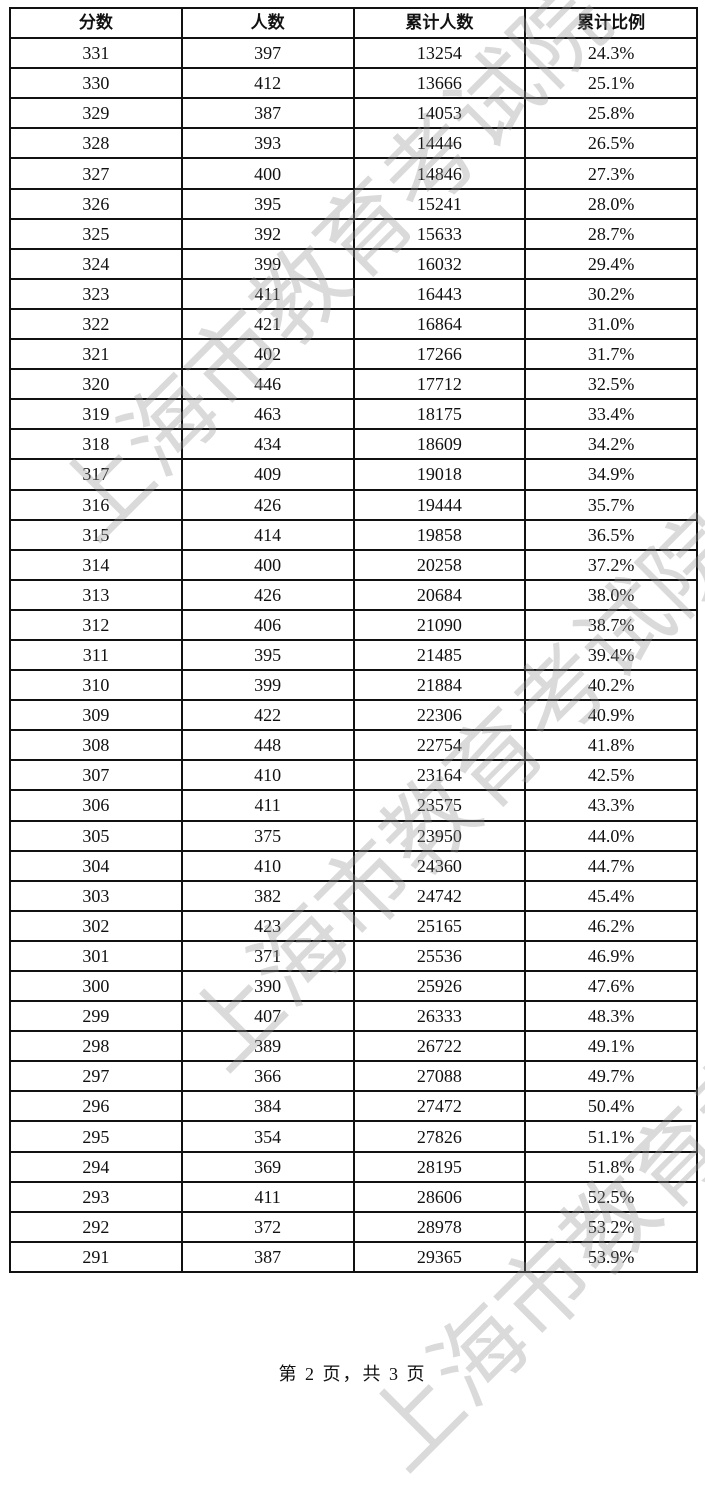 This screenshot has height=1494, width=705. I want to click on page-number: 第 2 页，共 3 页, so click(352, 1374).